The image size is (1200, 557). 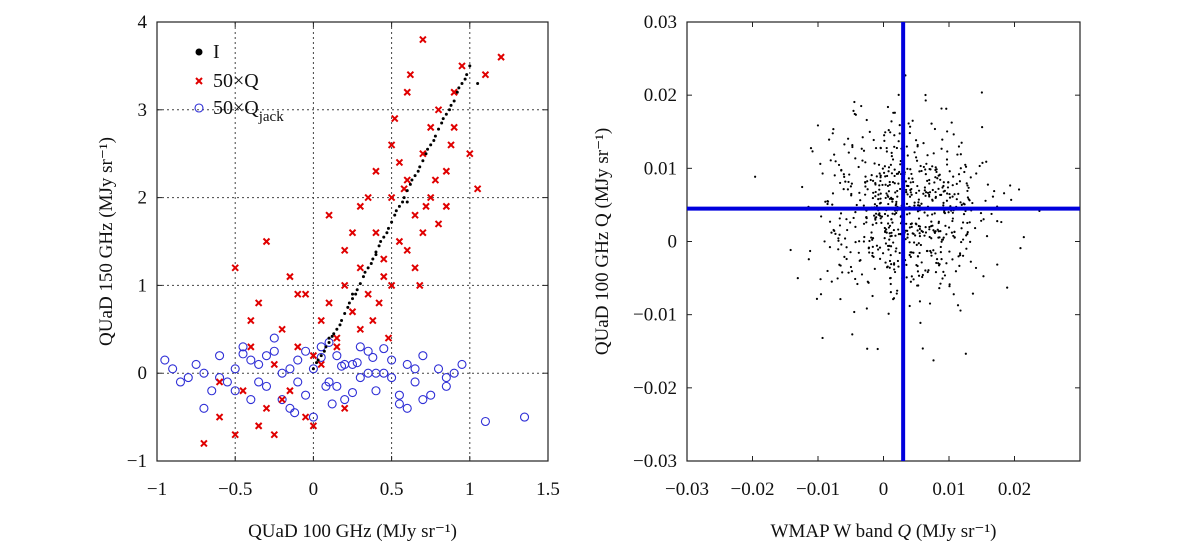 I want to click on y-tick-label: 0.01, so click(x=660, y=168).